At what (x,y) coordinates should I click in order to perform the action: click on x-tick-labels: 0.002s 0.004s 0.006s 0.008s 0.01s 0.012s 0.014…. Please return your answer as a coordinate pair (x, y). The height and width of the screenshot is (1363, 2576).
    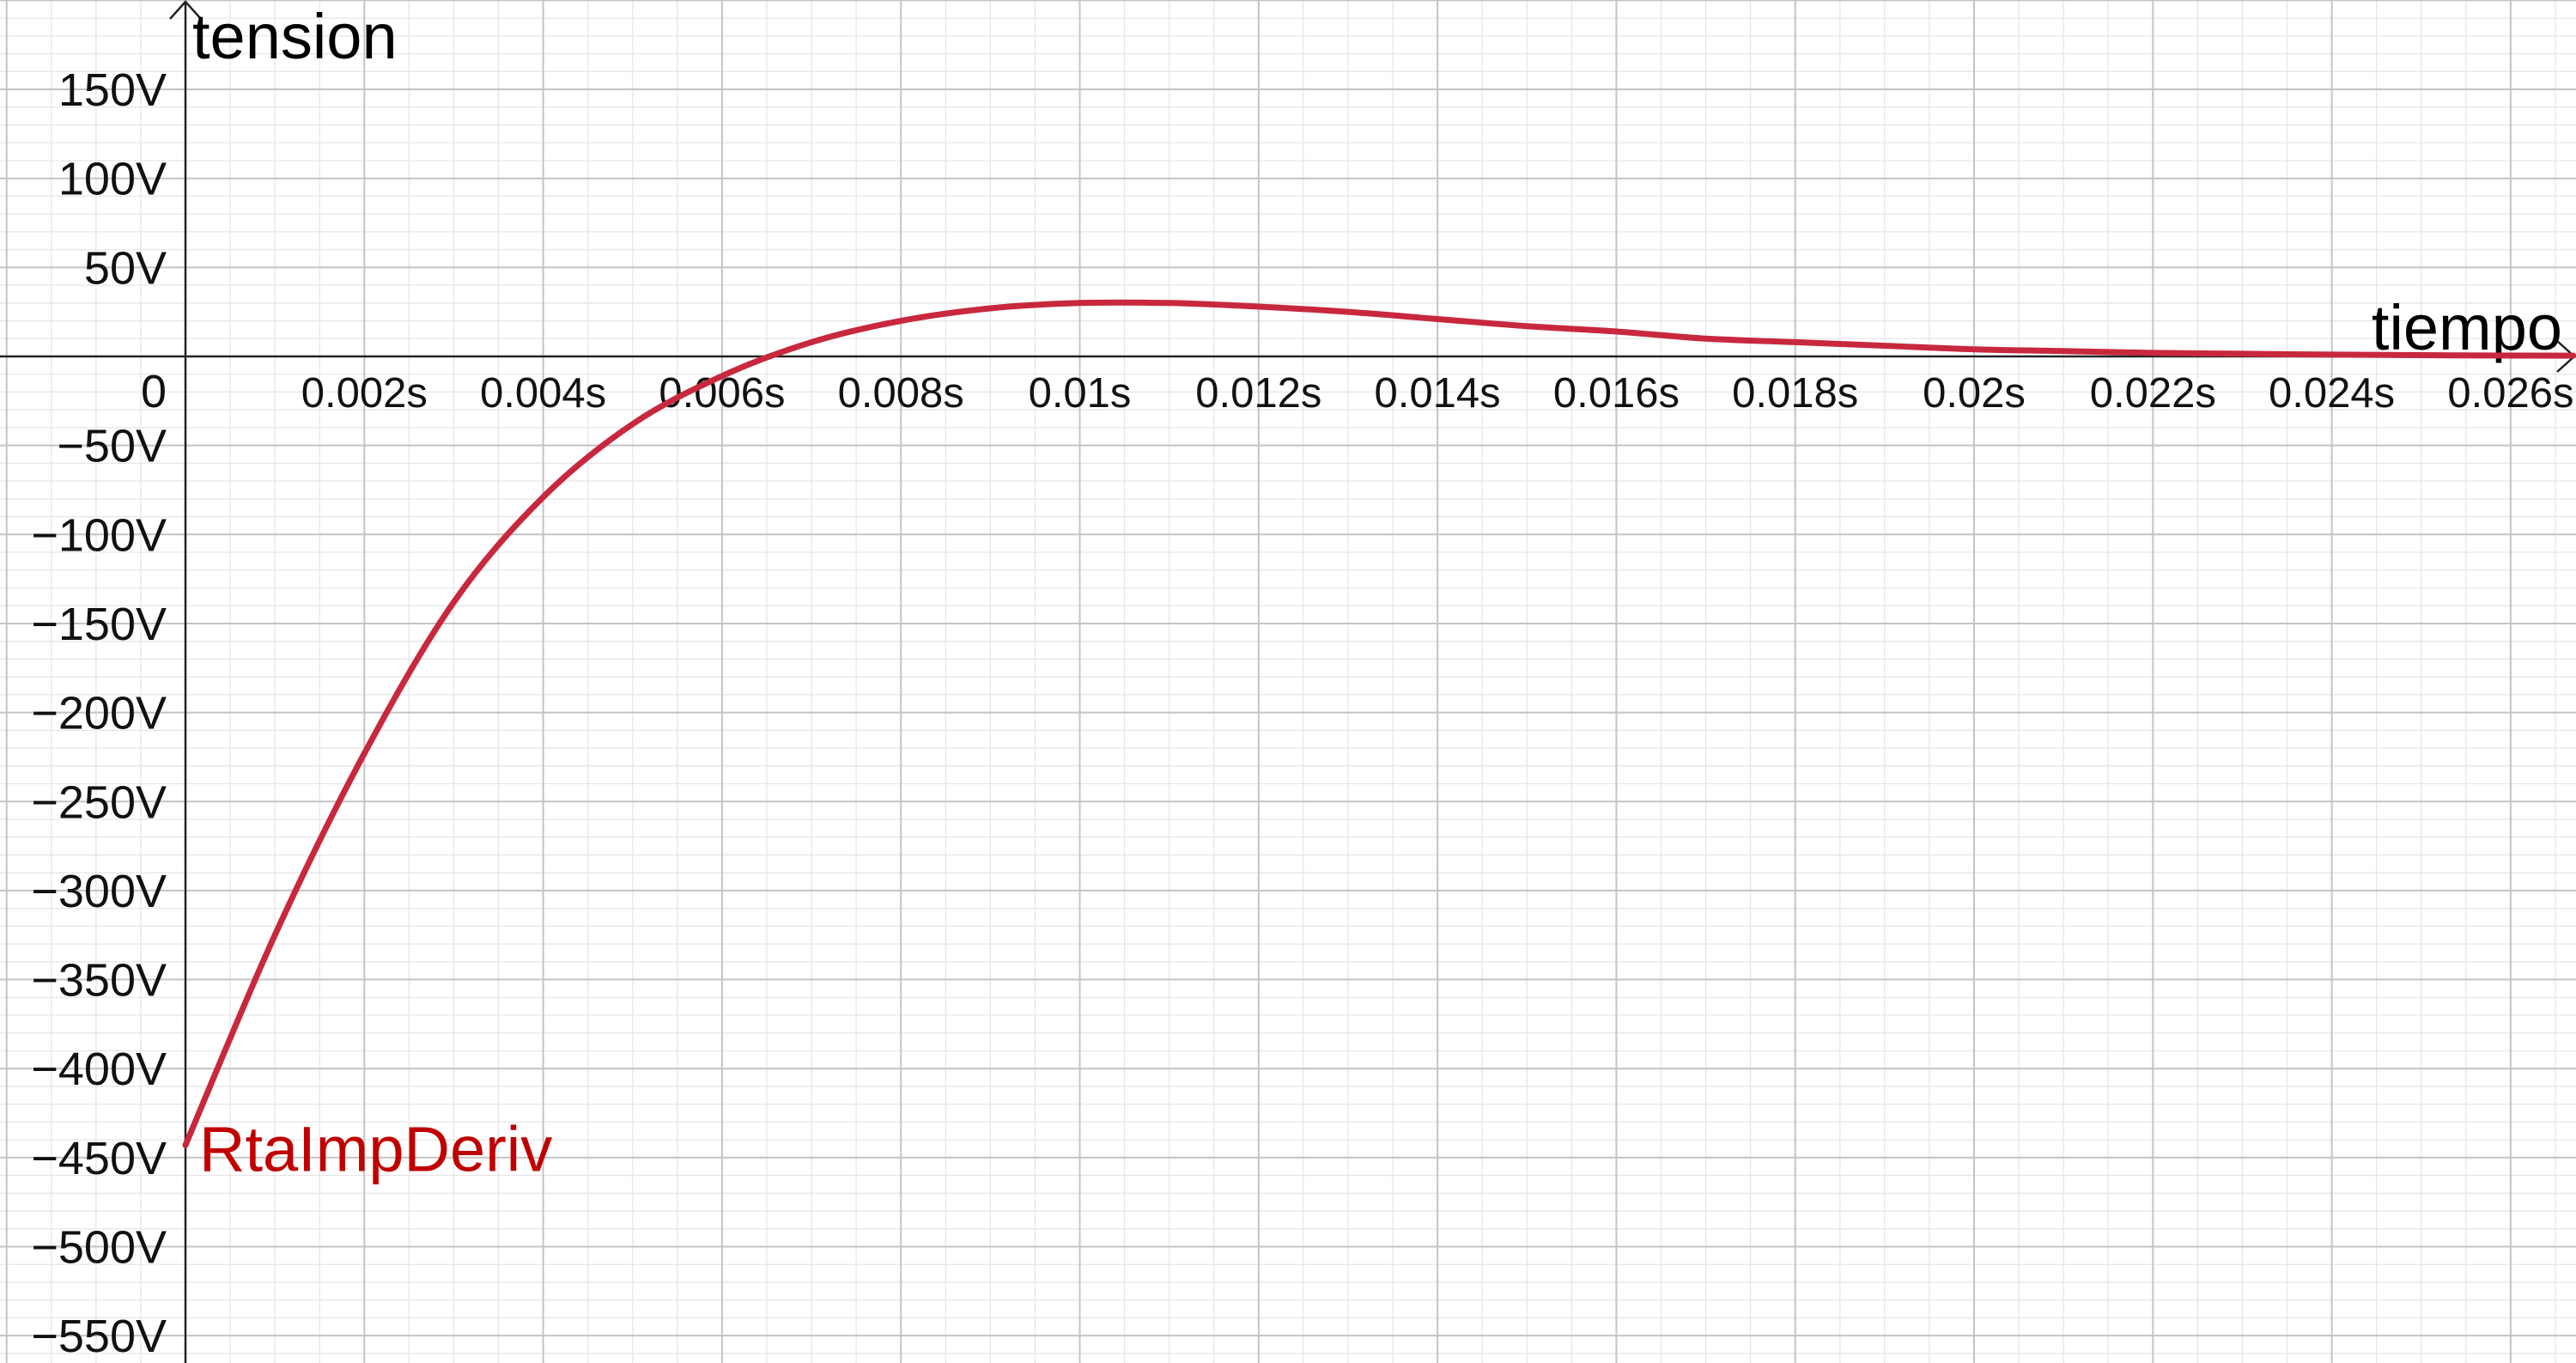
    Looking at the image, I should click on (1437, 393).